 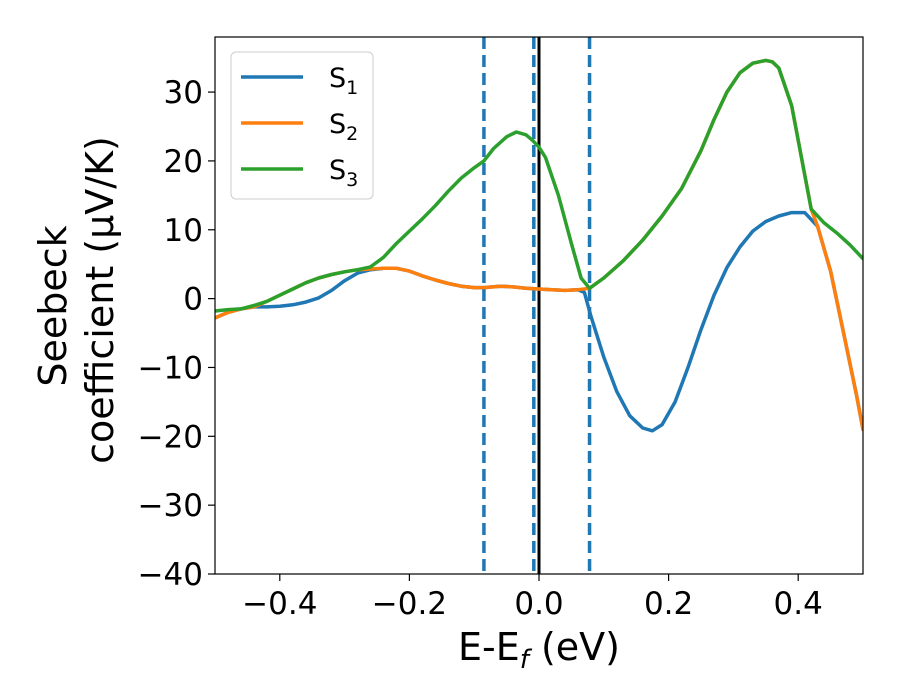 What do you see at coordinates (574, 647) in the screenshot?
I see `x-axis-title-rest: (eV)` at bounding box center [574, 647].